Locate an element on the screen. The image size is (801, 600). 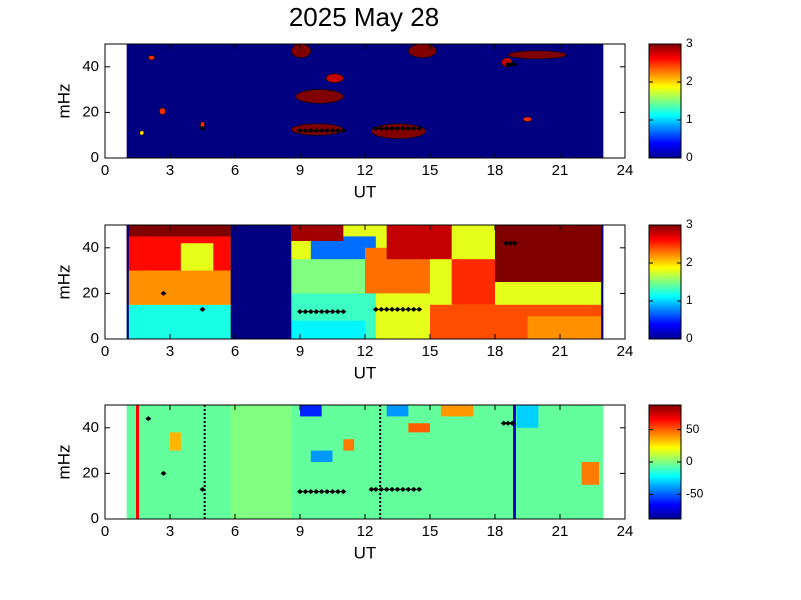
colorbar-tick-label: 50 is located at coordinates (693, 429).